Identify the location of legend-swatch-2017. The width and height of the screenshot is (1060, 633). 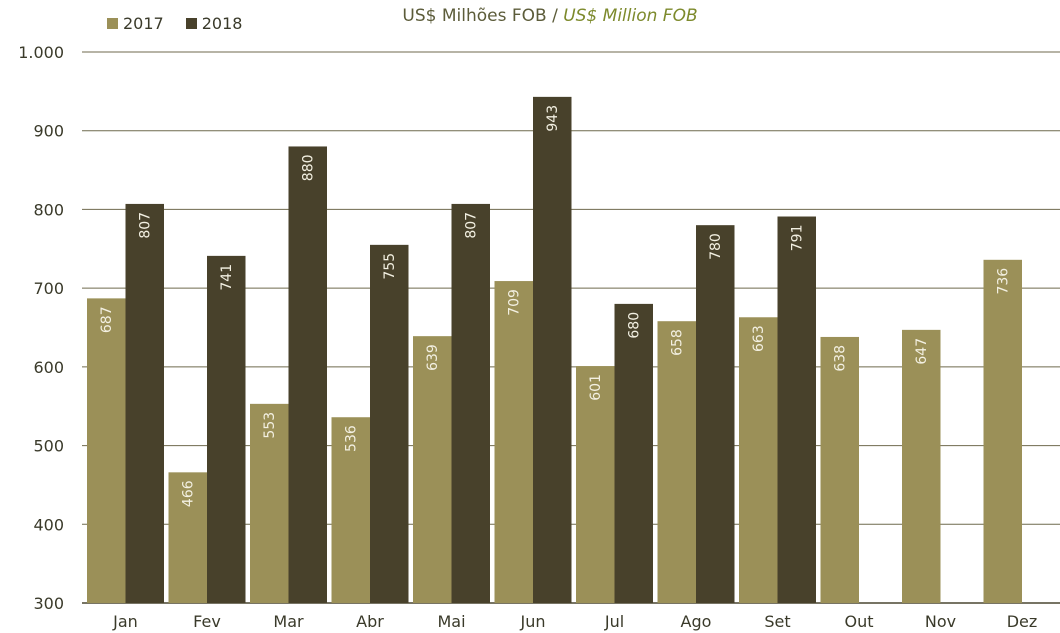
(112, 23).